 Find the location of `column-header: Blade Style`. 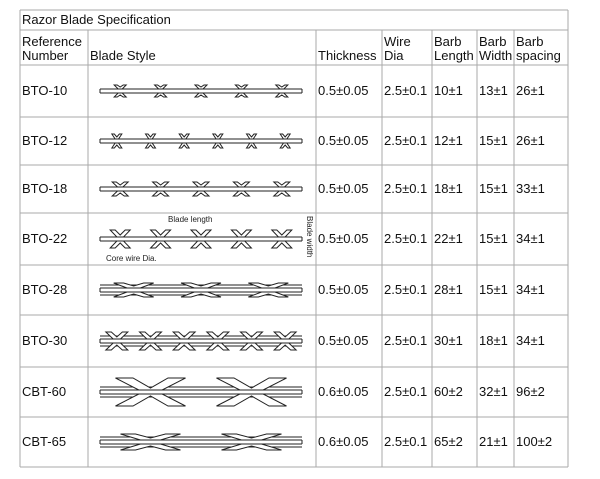

column-header: Blade Style is located at coordinates (123, 55).